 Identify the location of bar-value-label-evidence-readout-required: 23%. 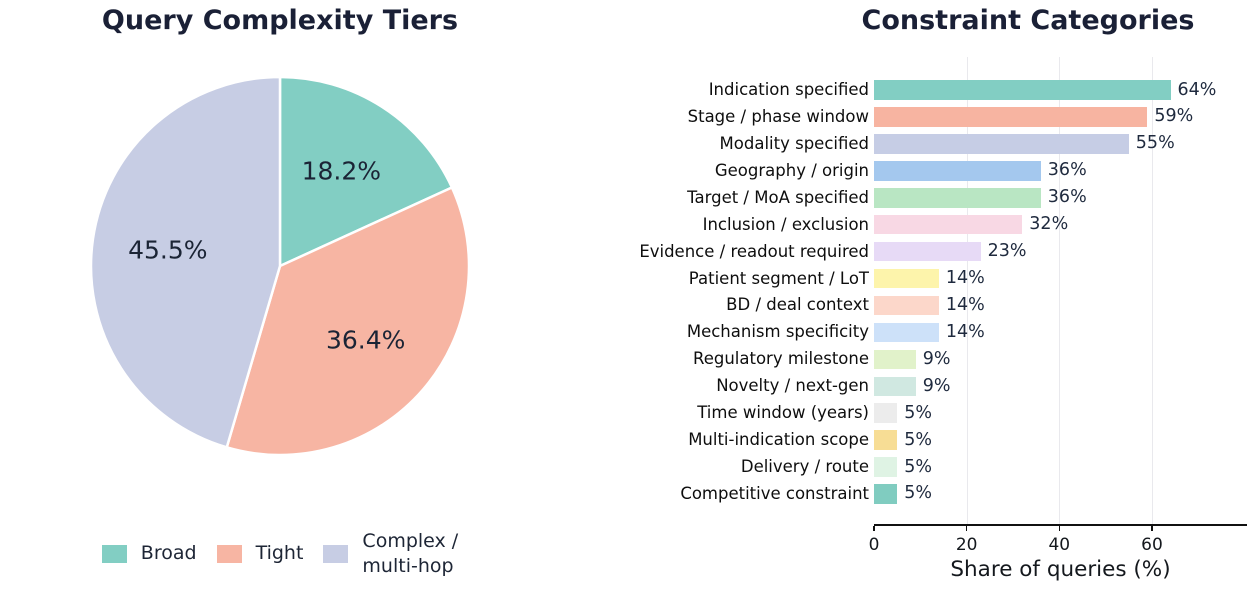
(1007, 251).